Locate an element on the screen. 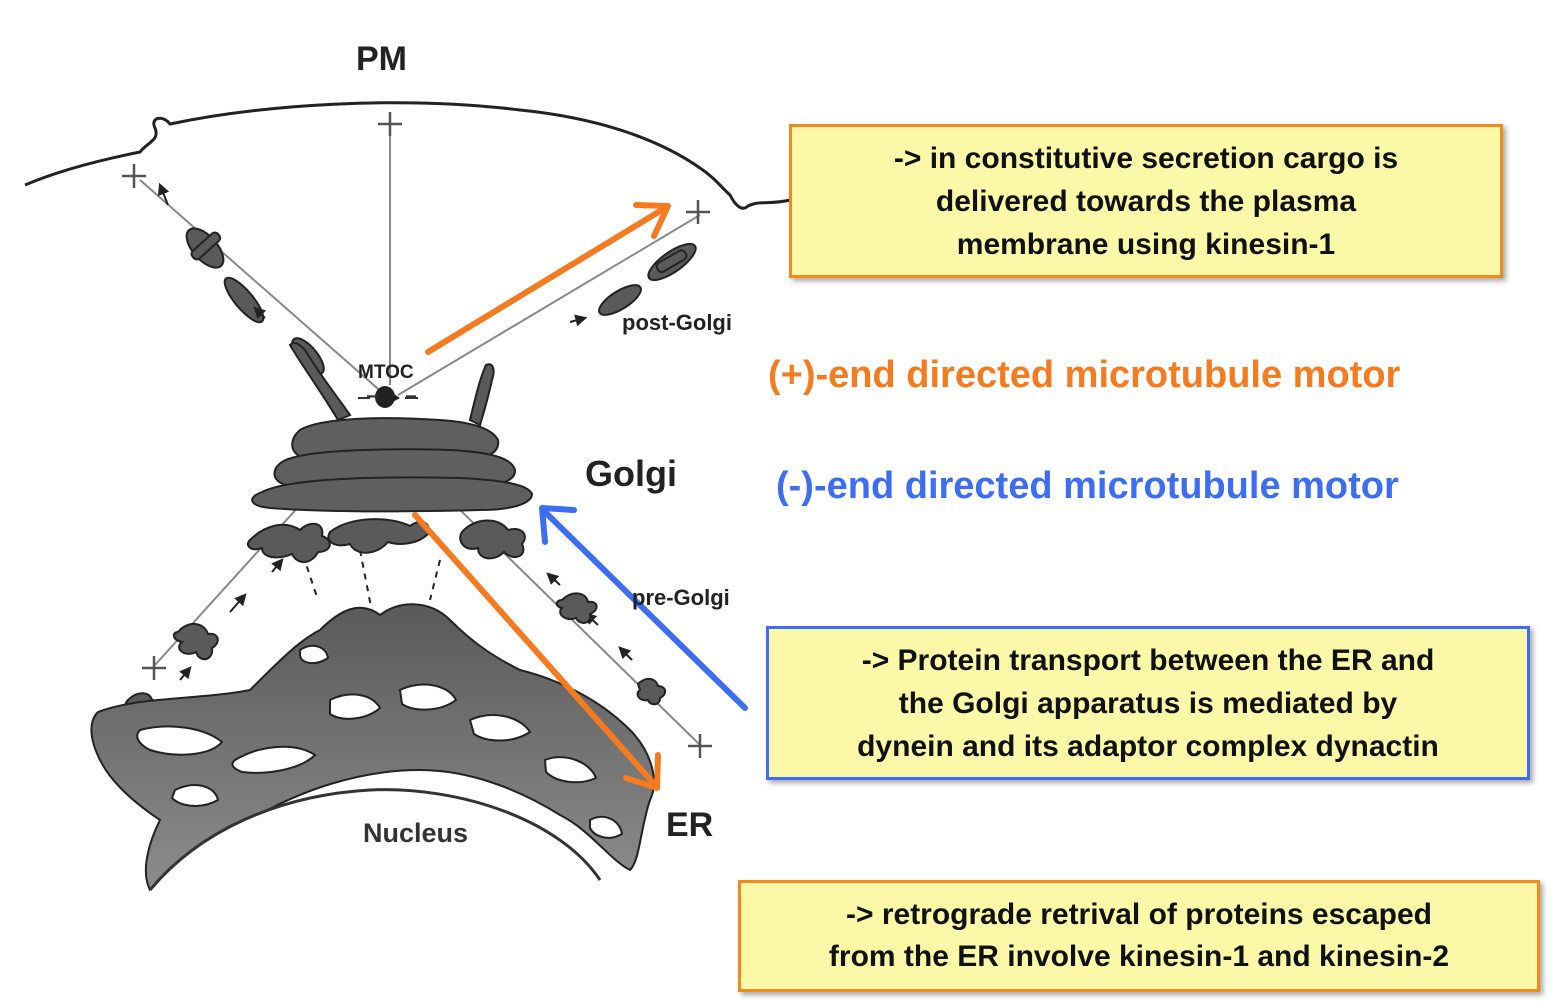 This screenshot has height=1002, width=1568. label-post-golgi: post-Golgi is located at coordinates (677, 322).